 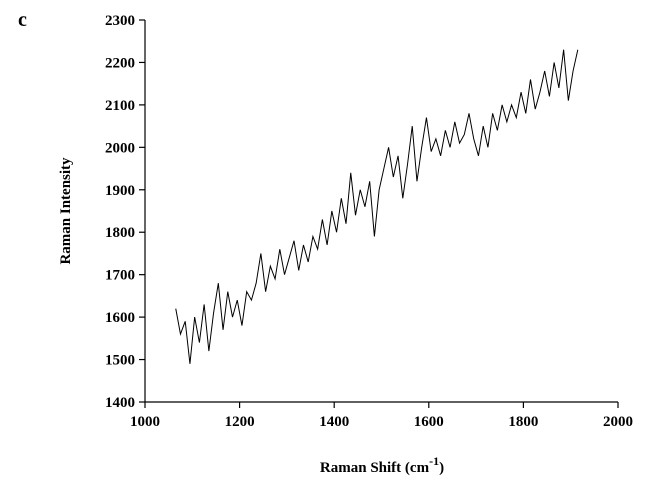 I want to click on x-tick-label: 1400, so click(x=334, y=422).